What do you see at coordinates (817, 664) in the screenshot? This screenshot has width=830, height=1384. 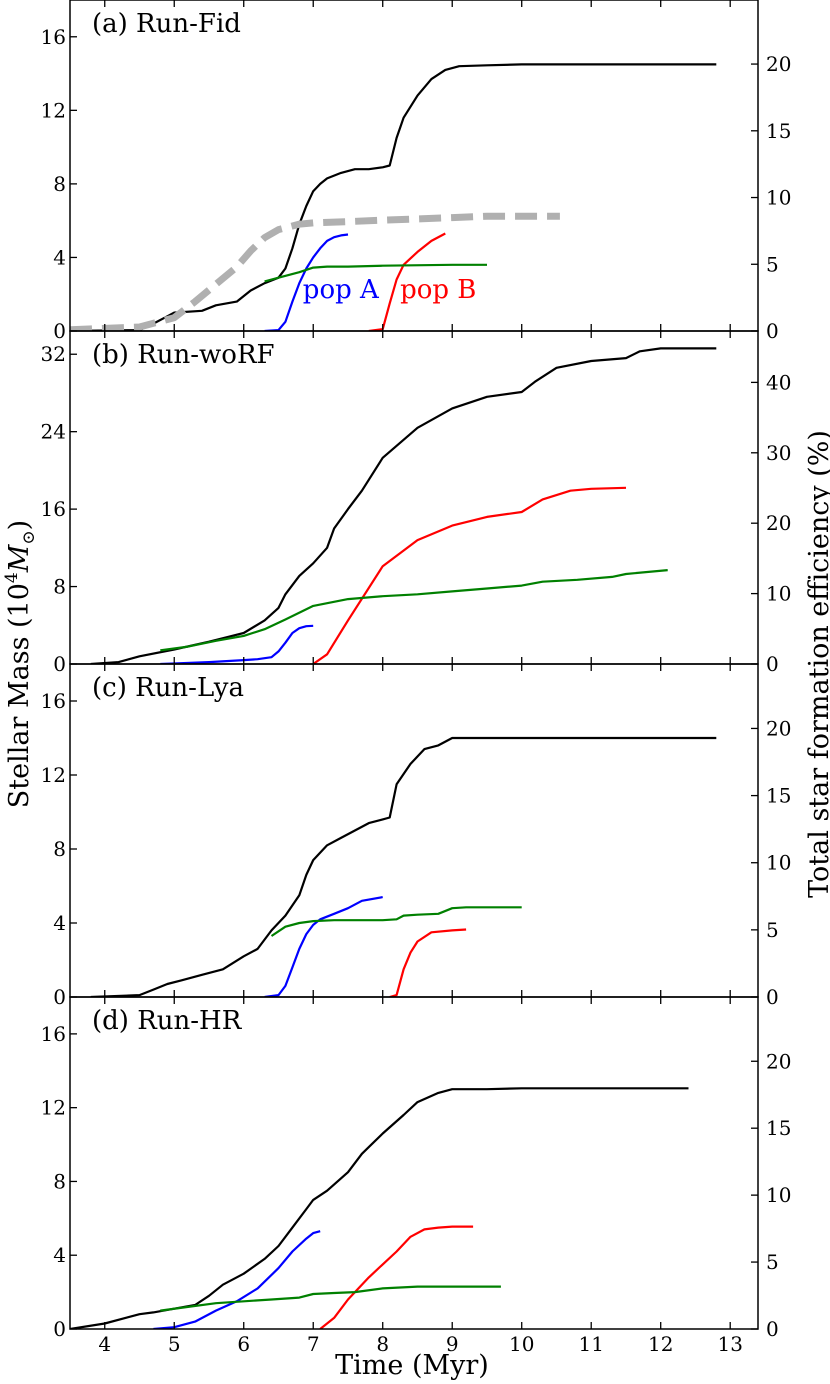 I see `y-axis-title-right: Total star formation efficiency (%)` at bounding box center [817, 664].